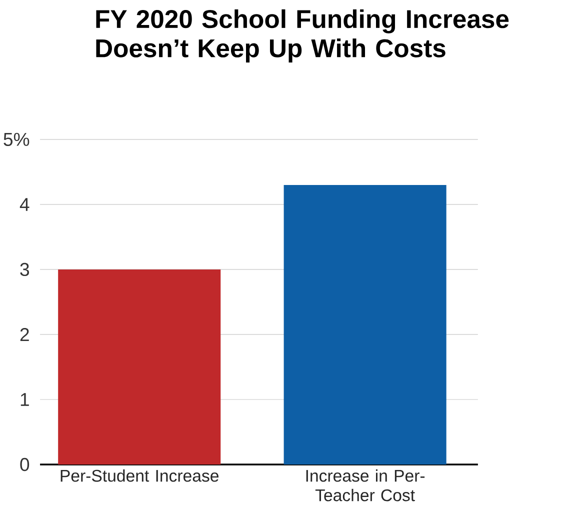 This screenshot has width=587, height=521. What do you see at coordinates (25, 204) in the screenshot?
I see `y-tick-label: 4` at bounding box center [25, 204].